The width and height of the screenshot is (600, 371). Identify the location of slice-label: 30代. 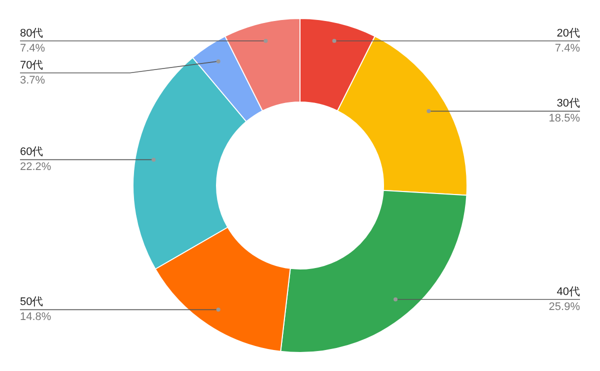
(568, 104).